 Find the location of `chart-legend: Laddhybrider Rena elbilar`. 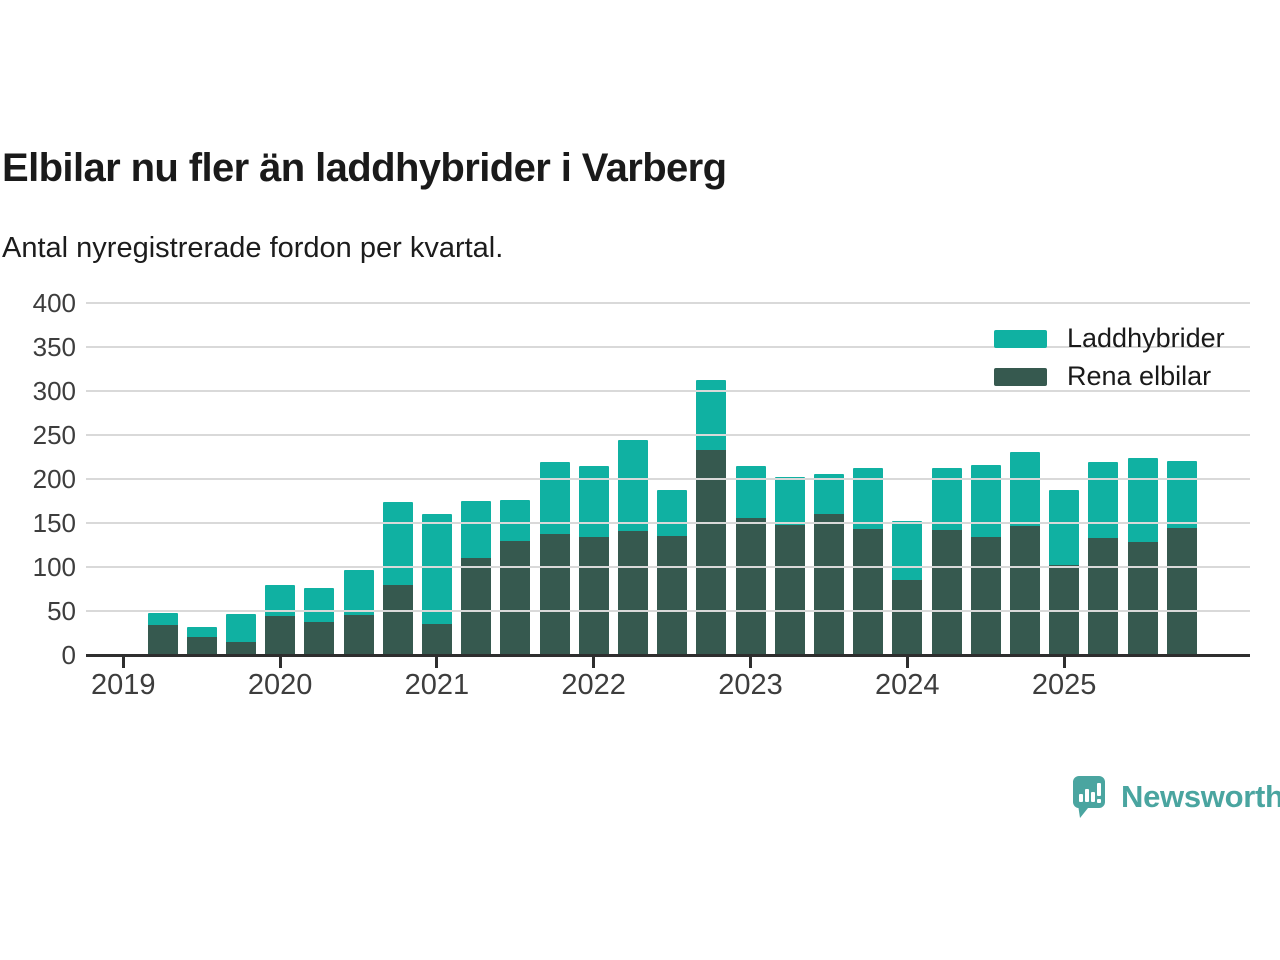

chart-legend: Laddhybrider Rena elbilar is located at coordinates (1109, 364).